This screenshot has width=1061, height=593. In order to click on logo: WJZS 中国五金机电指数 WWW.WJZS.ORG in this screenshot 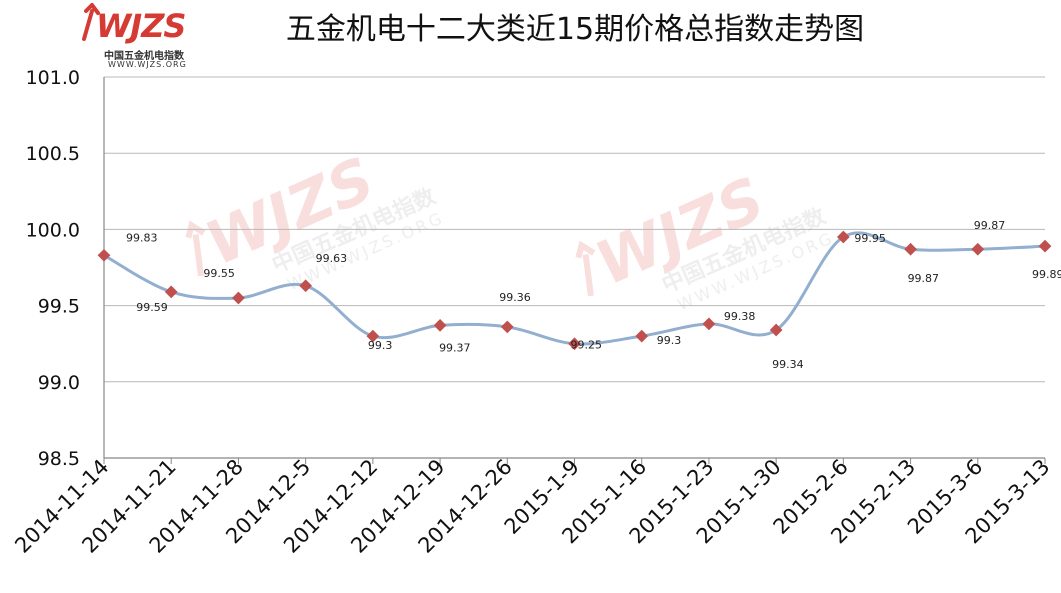, I will do `click(143, 37)`.